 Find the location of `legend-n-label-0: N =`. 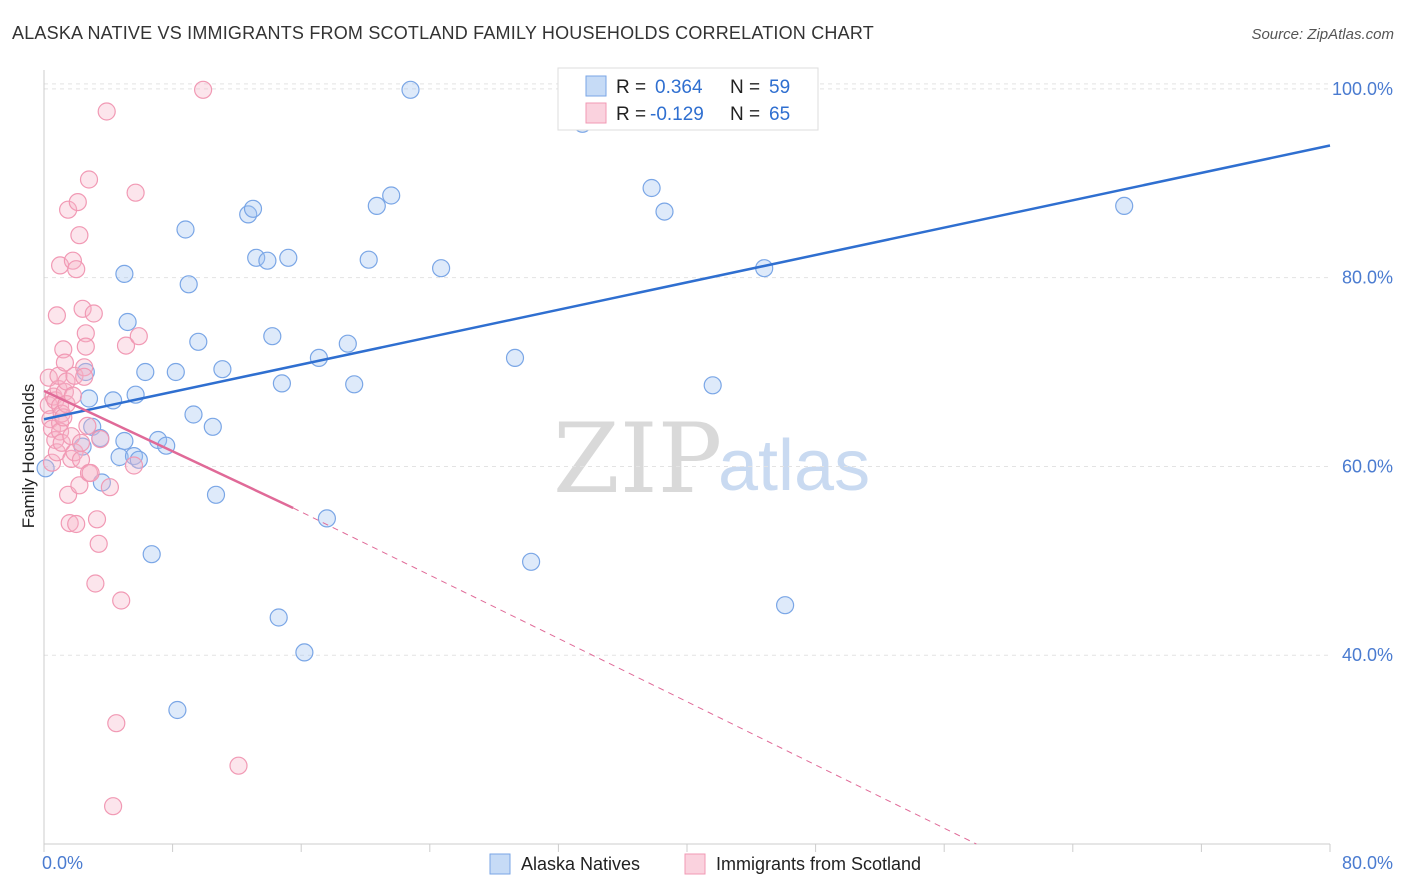

legend-n-label-0: N = is located at coordinates (747, 87).